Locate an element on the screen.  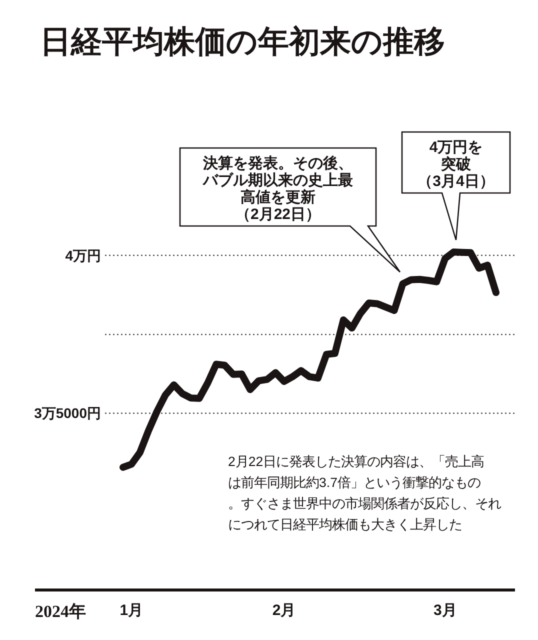
xtick: 1月 is located at coordinates (132, 610).